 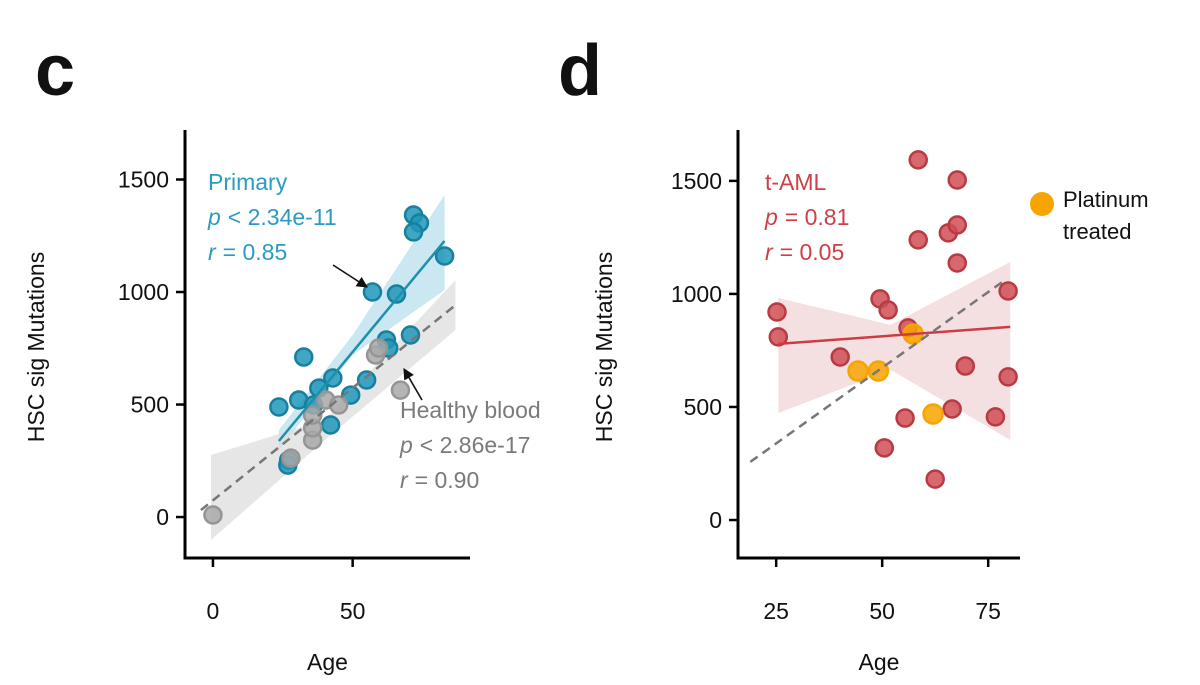 I want to click on stat-value: = 0.90, so click(x=447, y=480).